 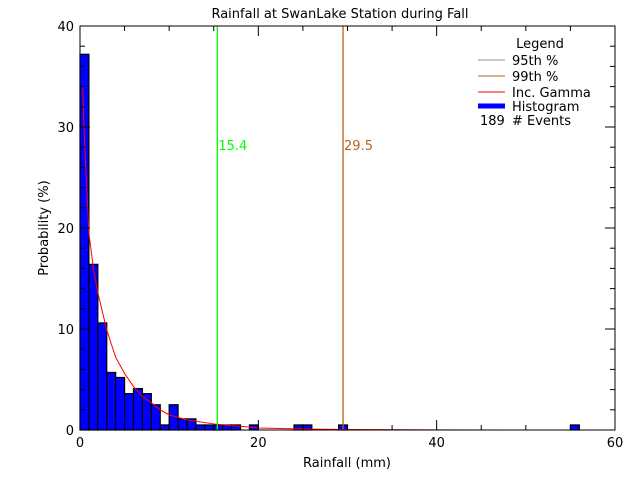 I want to click on y-tick-label: 20, so click(x=65, y=229).